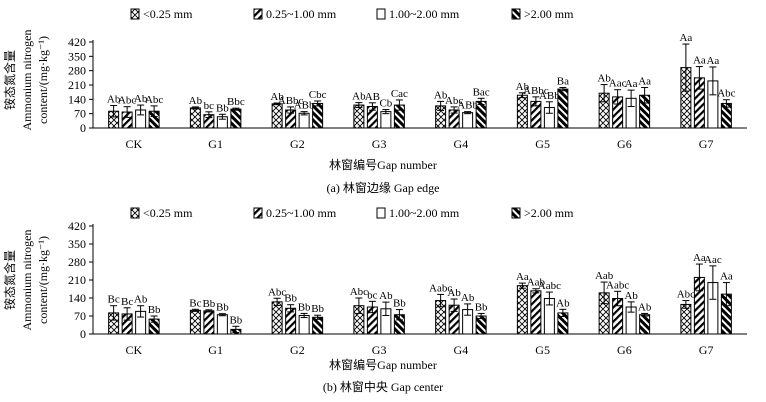  I want to click on significance-label: bc, so click(372, 295).